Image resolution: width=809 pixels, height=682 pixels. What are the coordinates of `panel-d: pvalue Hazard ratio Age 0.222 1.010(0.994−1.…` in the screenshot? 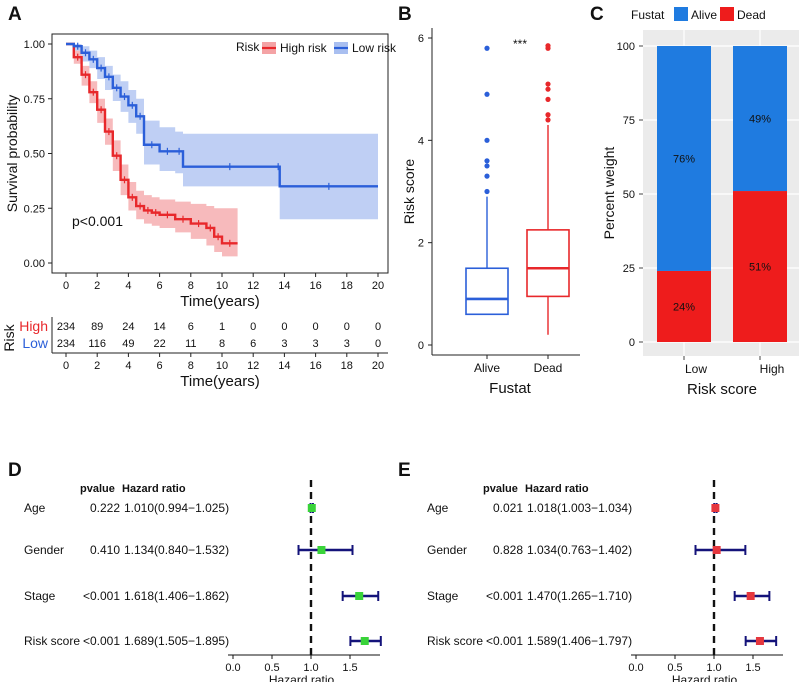 It's located at (203, 581).